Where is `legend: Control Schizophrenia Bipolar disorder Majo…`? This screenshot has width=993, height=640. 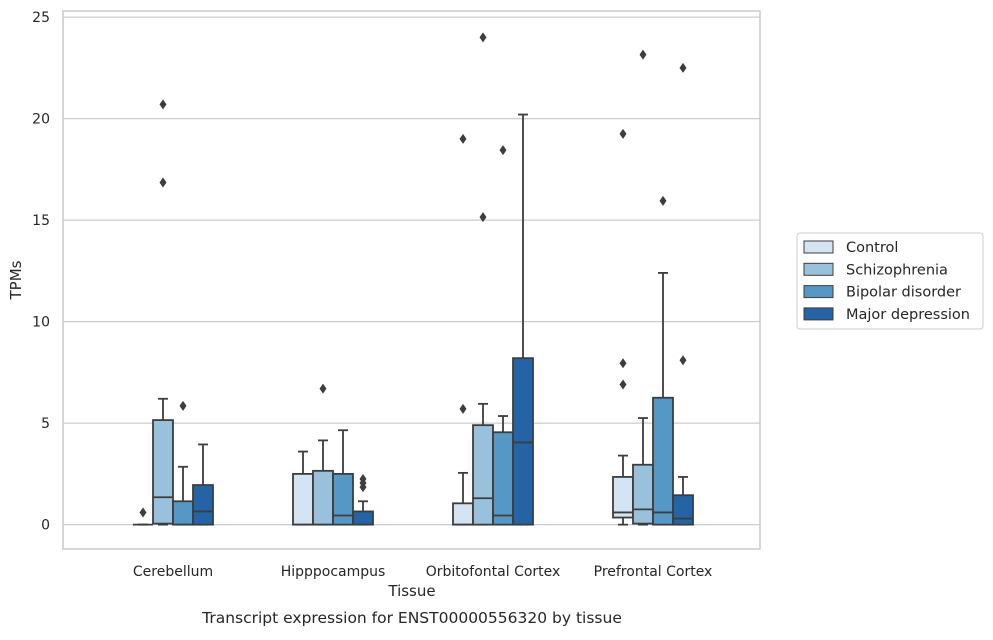
legend: Control Schizophrenia Bipolar disorder Majo… is located at coordinates (890, 281).